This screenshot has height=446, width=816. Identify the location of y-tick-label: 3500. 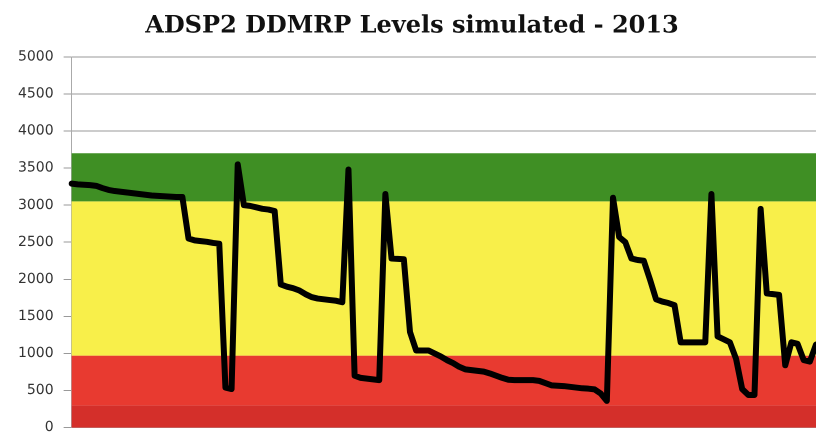
(36, 168).